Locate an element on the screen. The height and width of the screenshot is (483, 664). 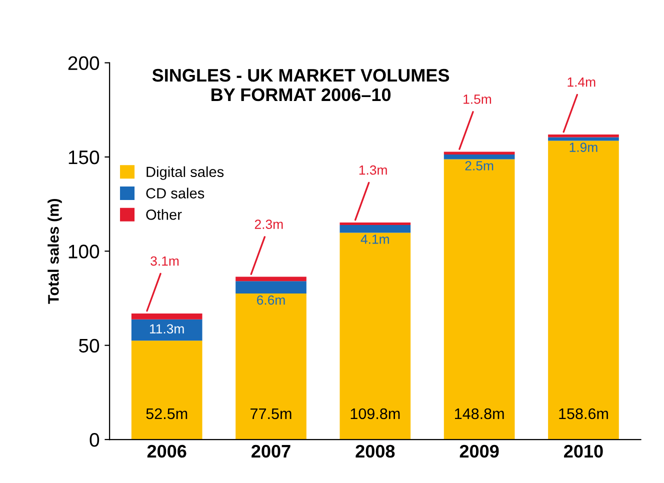
x-tick-label: 2010 is located at coordinates (583, 451).